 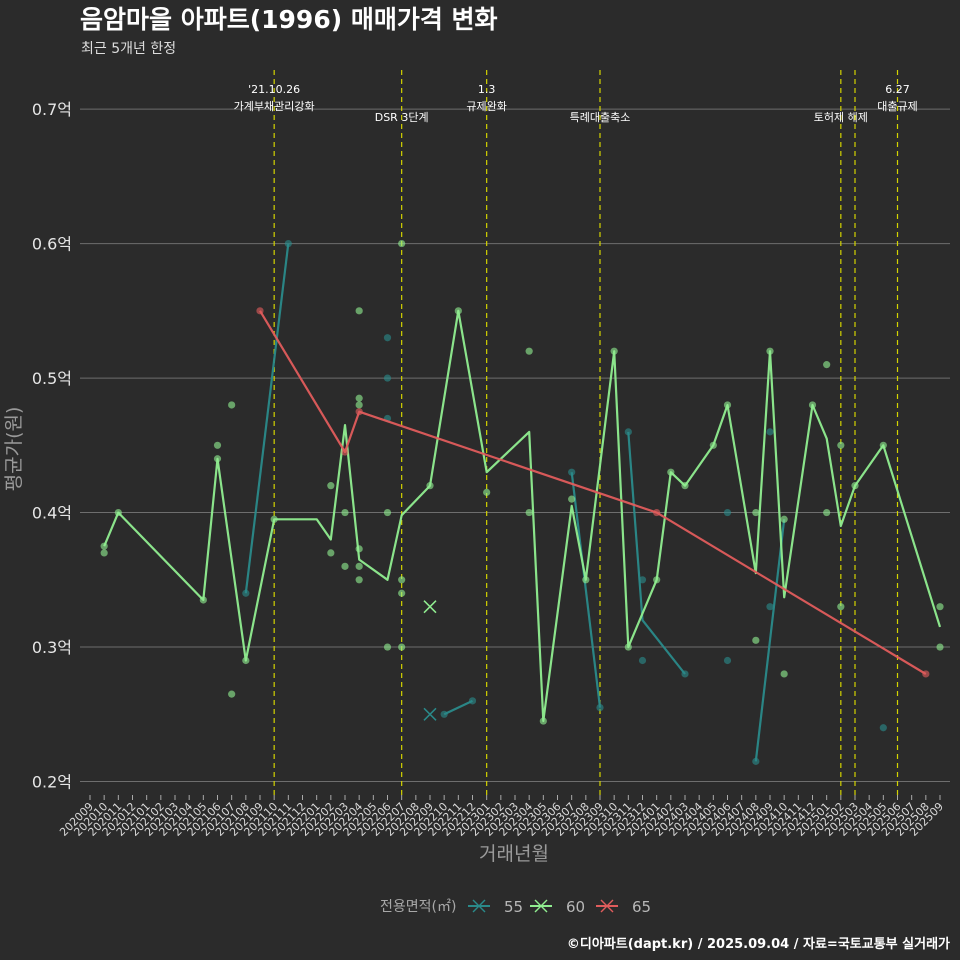 What do you see at coordinates (841, 117) in the screenshot?
I see `event-label: 토허제 해제` at bounding box center [841, 117].